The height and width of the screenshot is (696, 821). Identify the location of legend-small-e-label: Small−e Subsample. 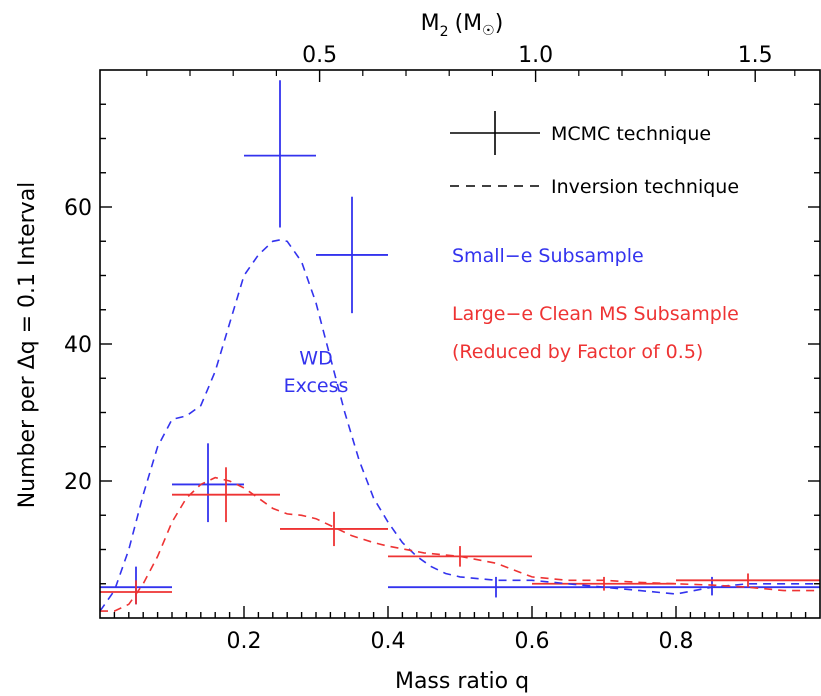
(548, 256).